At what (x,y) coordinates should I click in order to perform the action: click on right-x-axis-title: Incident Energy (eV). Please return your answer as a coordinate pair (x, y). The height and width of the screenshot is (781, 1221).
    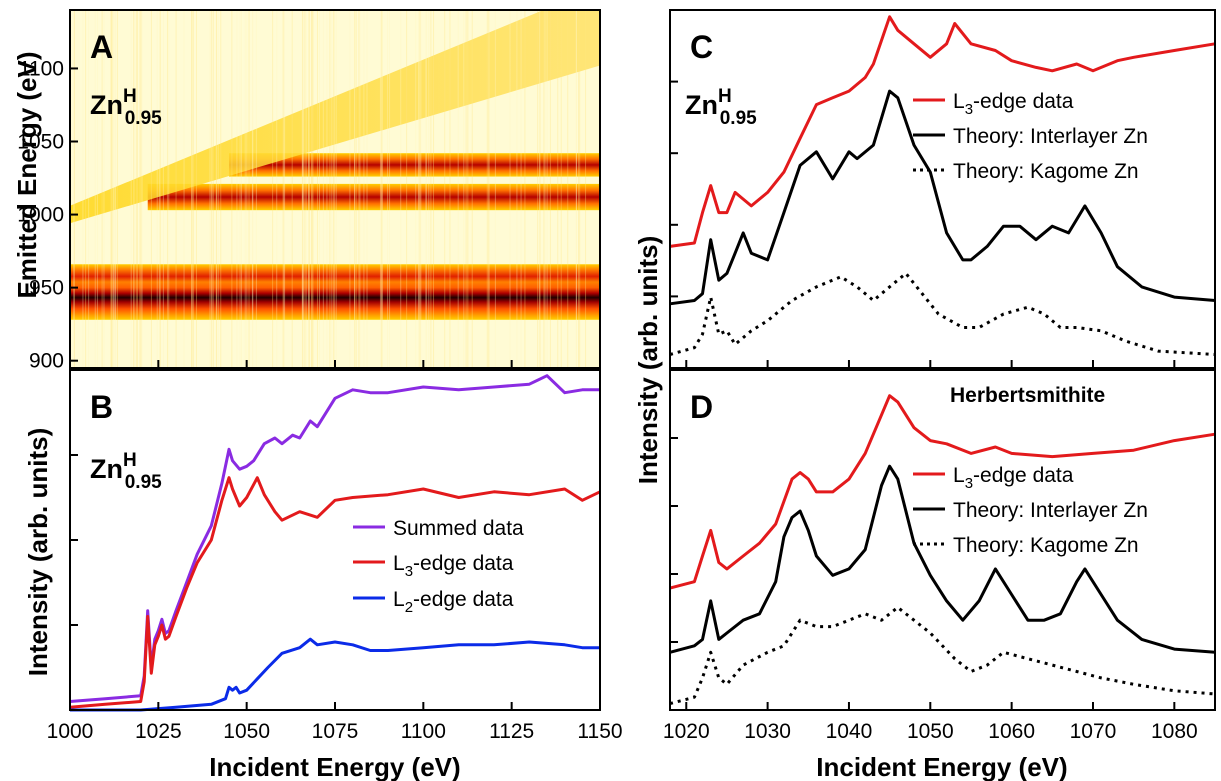
    Looking at the image, I should click on (941, 766).